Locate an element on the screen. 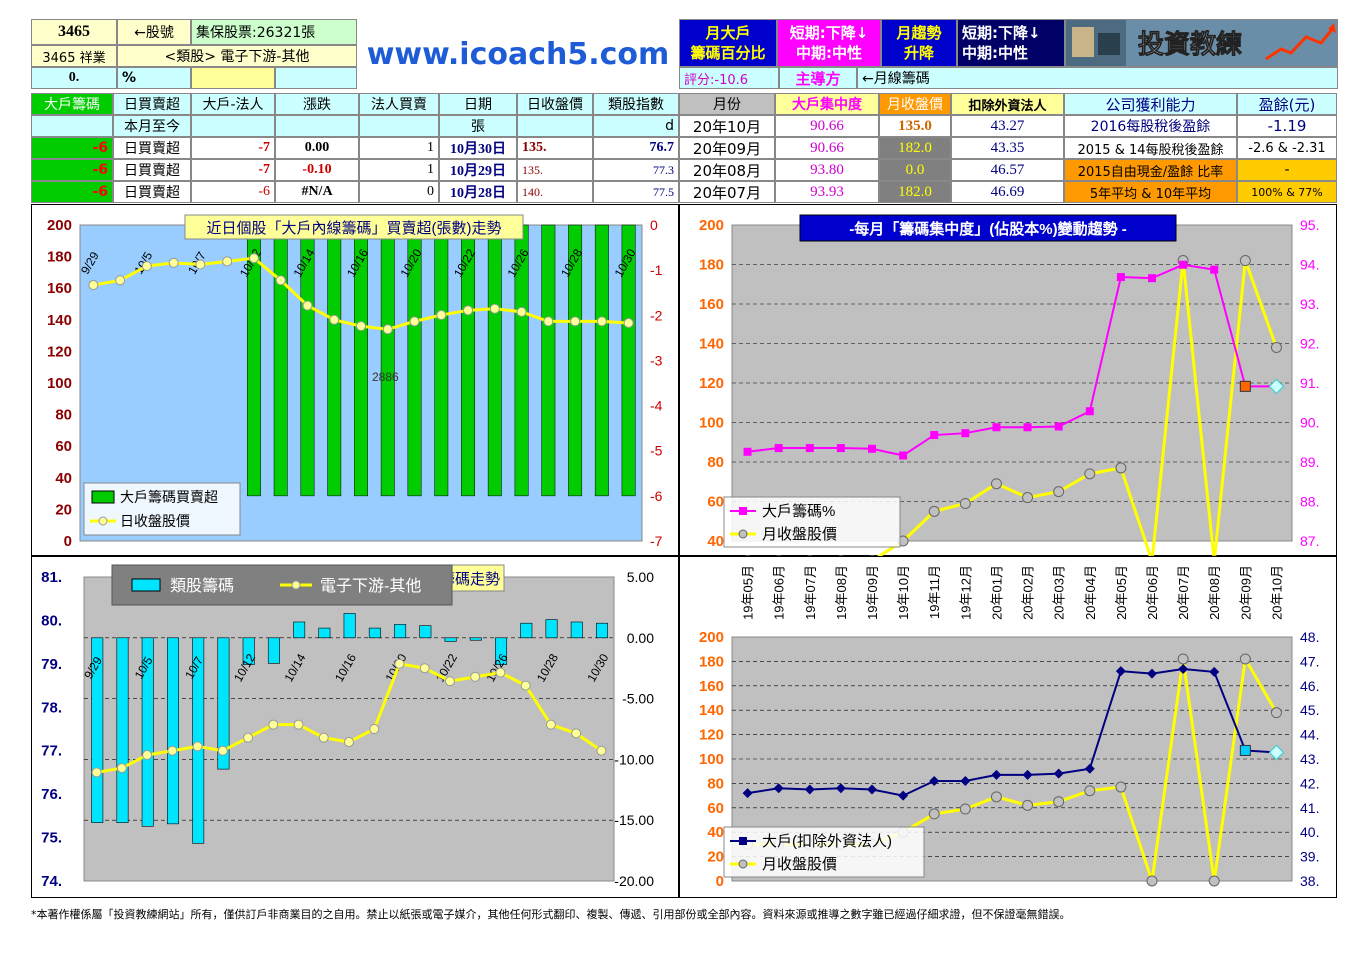 The width and height of the screenshot is (1366, 967). monthly-row-1-col-0: 20年09月 is located at coordinates (727, 148).